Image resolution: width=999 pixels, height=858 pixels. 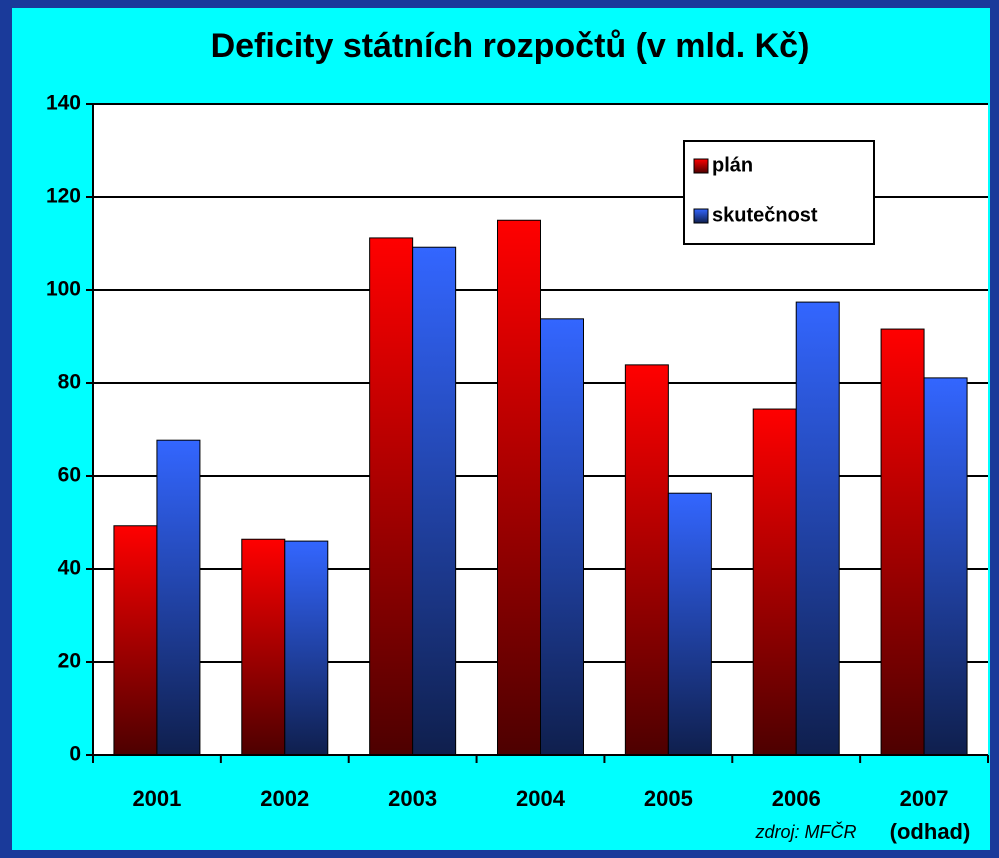 I want to click on x-tick-label: 2002, so click(x=284, y=798).